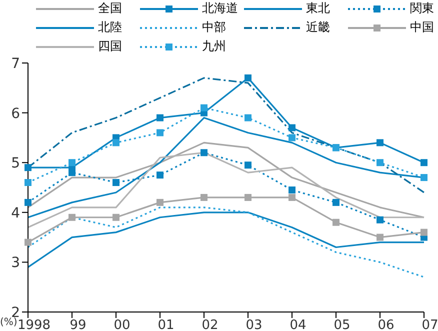 This screenshot has height=331, width=438. What do you see at coordinates (214, 27) in the screenshot?
I see `legend-label: 中部` at bounding box center [214, 27].